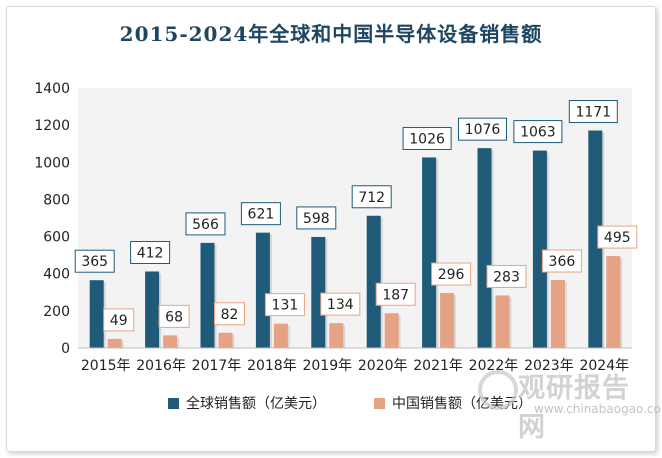 This screenshot has width=662, height=458. I want to click on data-label-global: 712, so click(371, 198).